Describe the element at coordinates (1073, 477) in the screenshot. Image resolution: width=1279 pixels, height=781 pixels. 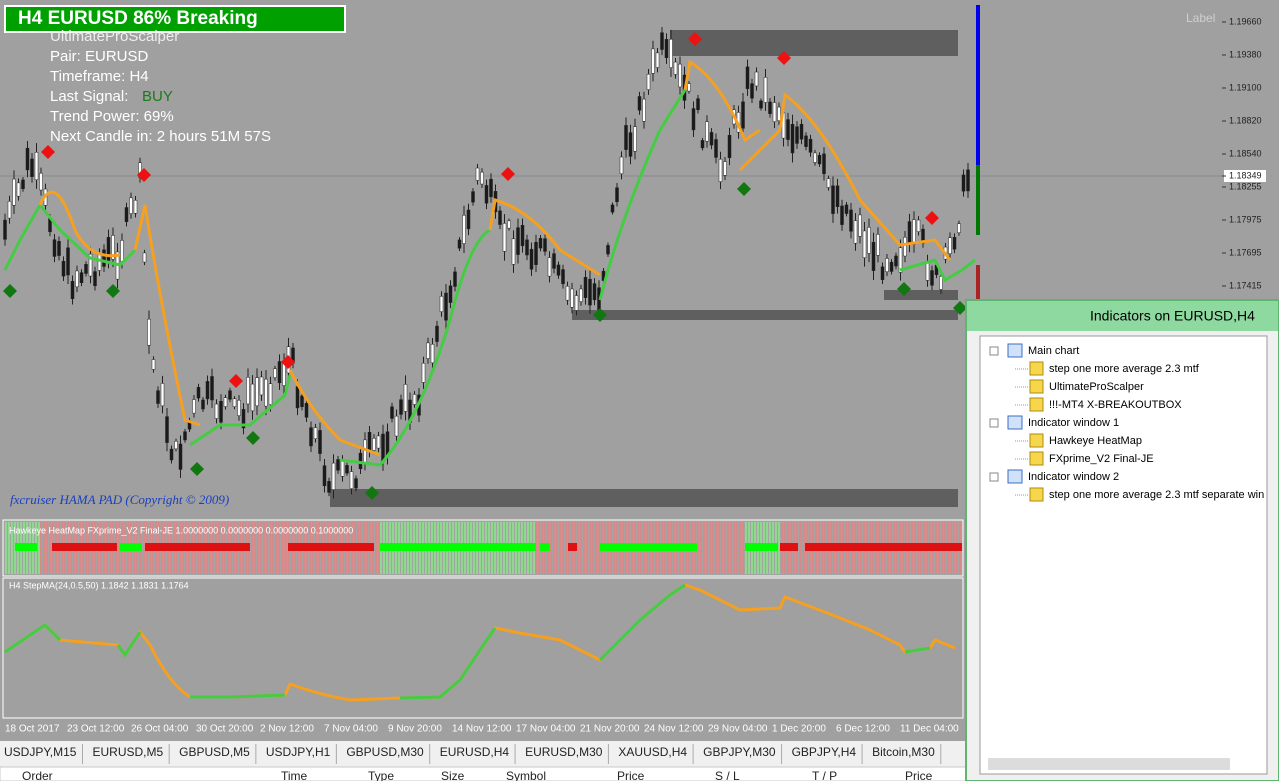
I see `tree-group: Indicator window 2` at that location.